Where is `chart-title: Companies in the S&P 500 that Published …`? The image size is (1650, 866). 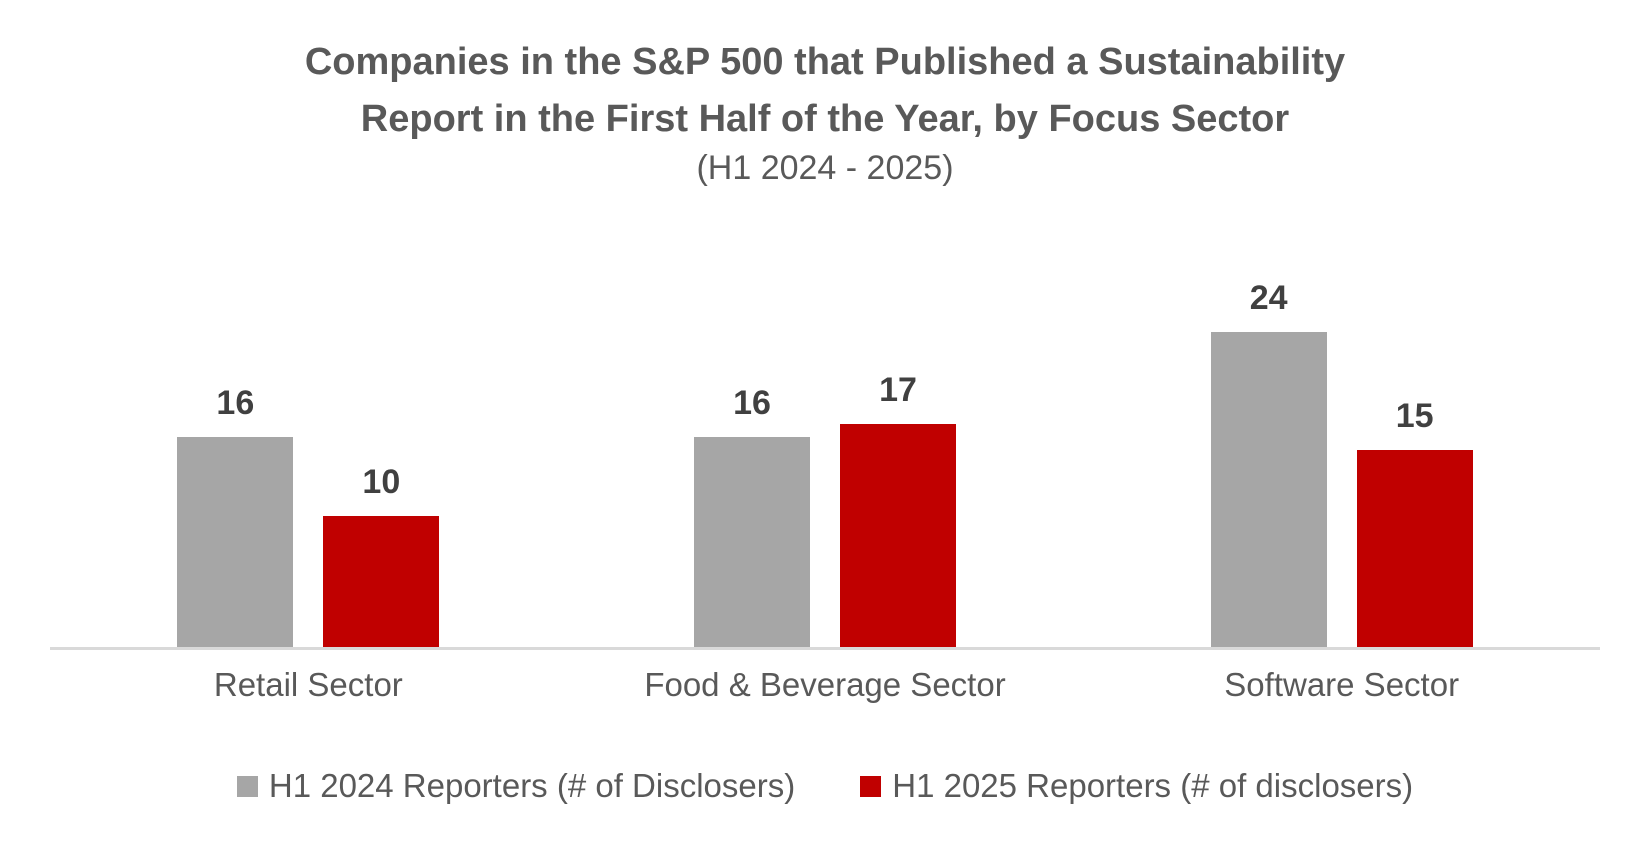 chart-title: Companies in the S&P 500 that Published … is located at coordinates (825, 91).